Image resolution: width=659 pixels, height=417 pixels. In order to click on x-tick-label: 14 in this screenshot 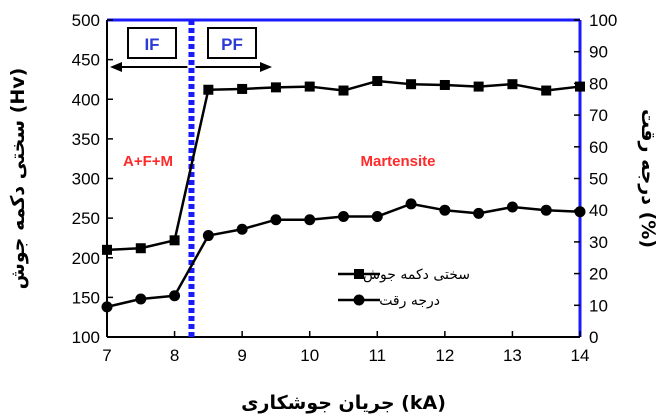, I will do `click(580, 355)`.